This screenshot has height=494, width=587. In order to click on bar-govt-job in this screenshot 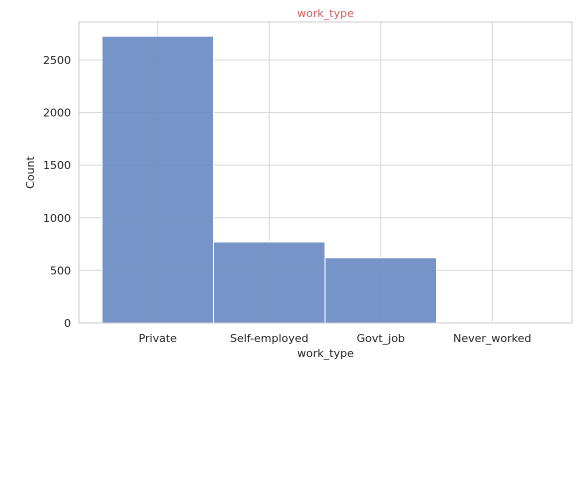, I will do `click(380, 290)`.